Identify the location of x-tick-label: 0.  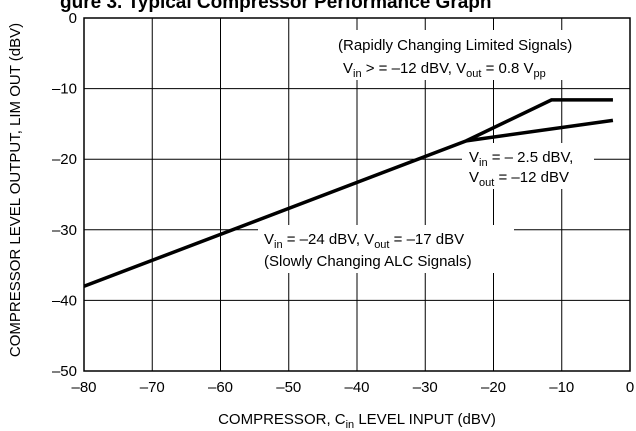
(630, 387).